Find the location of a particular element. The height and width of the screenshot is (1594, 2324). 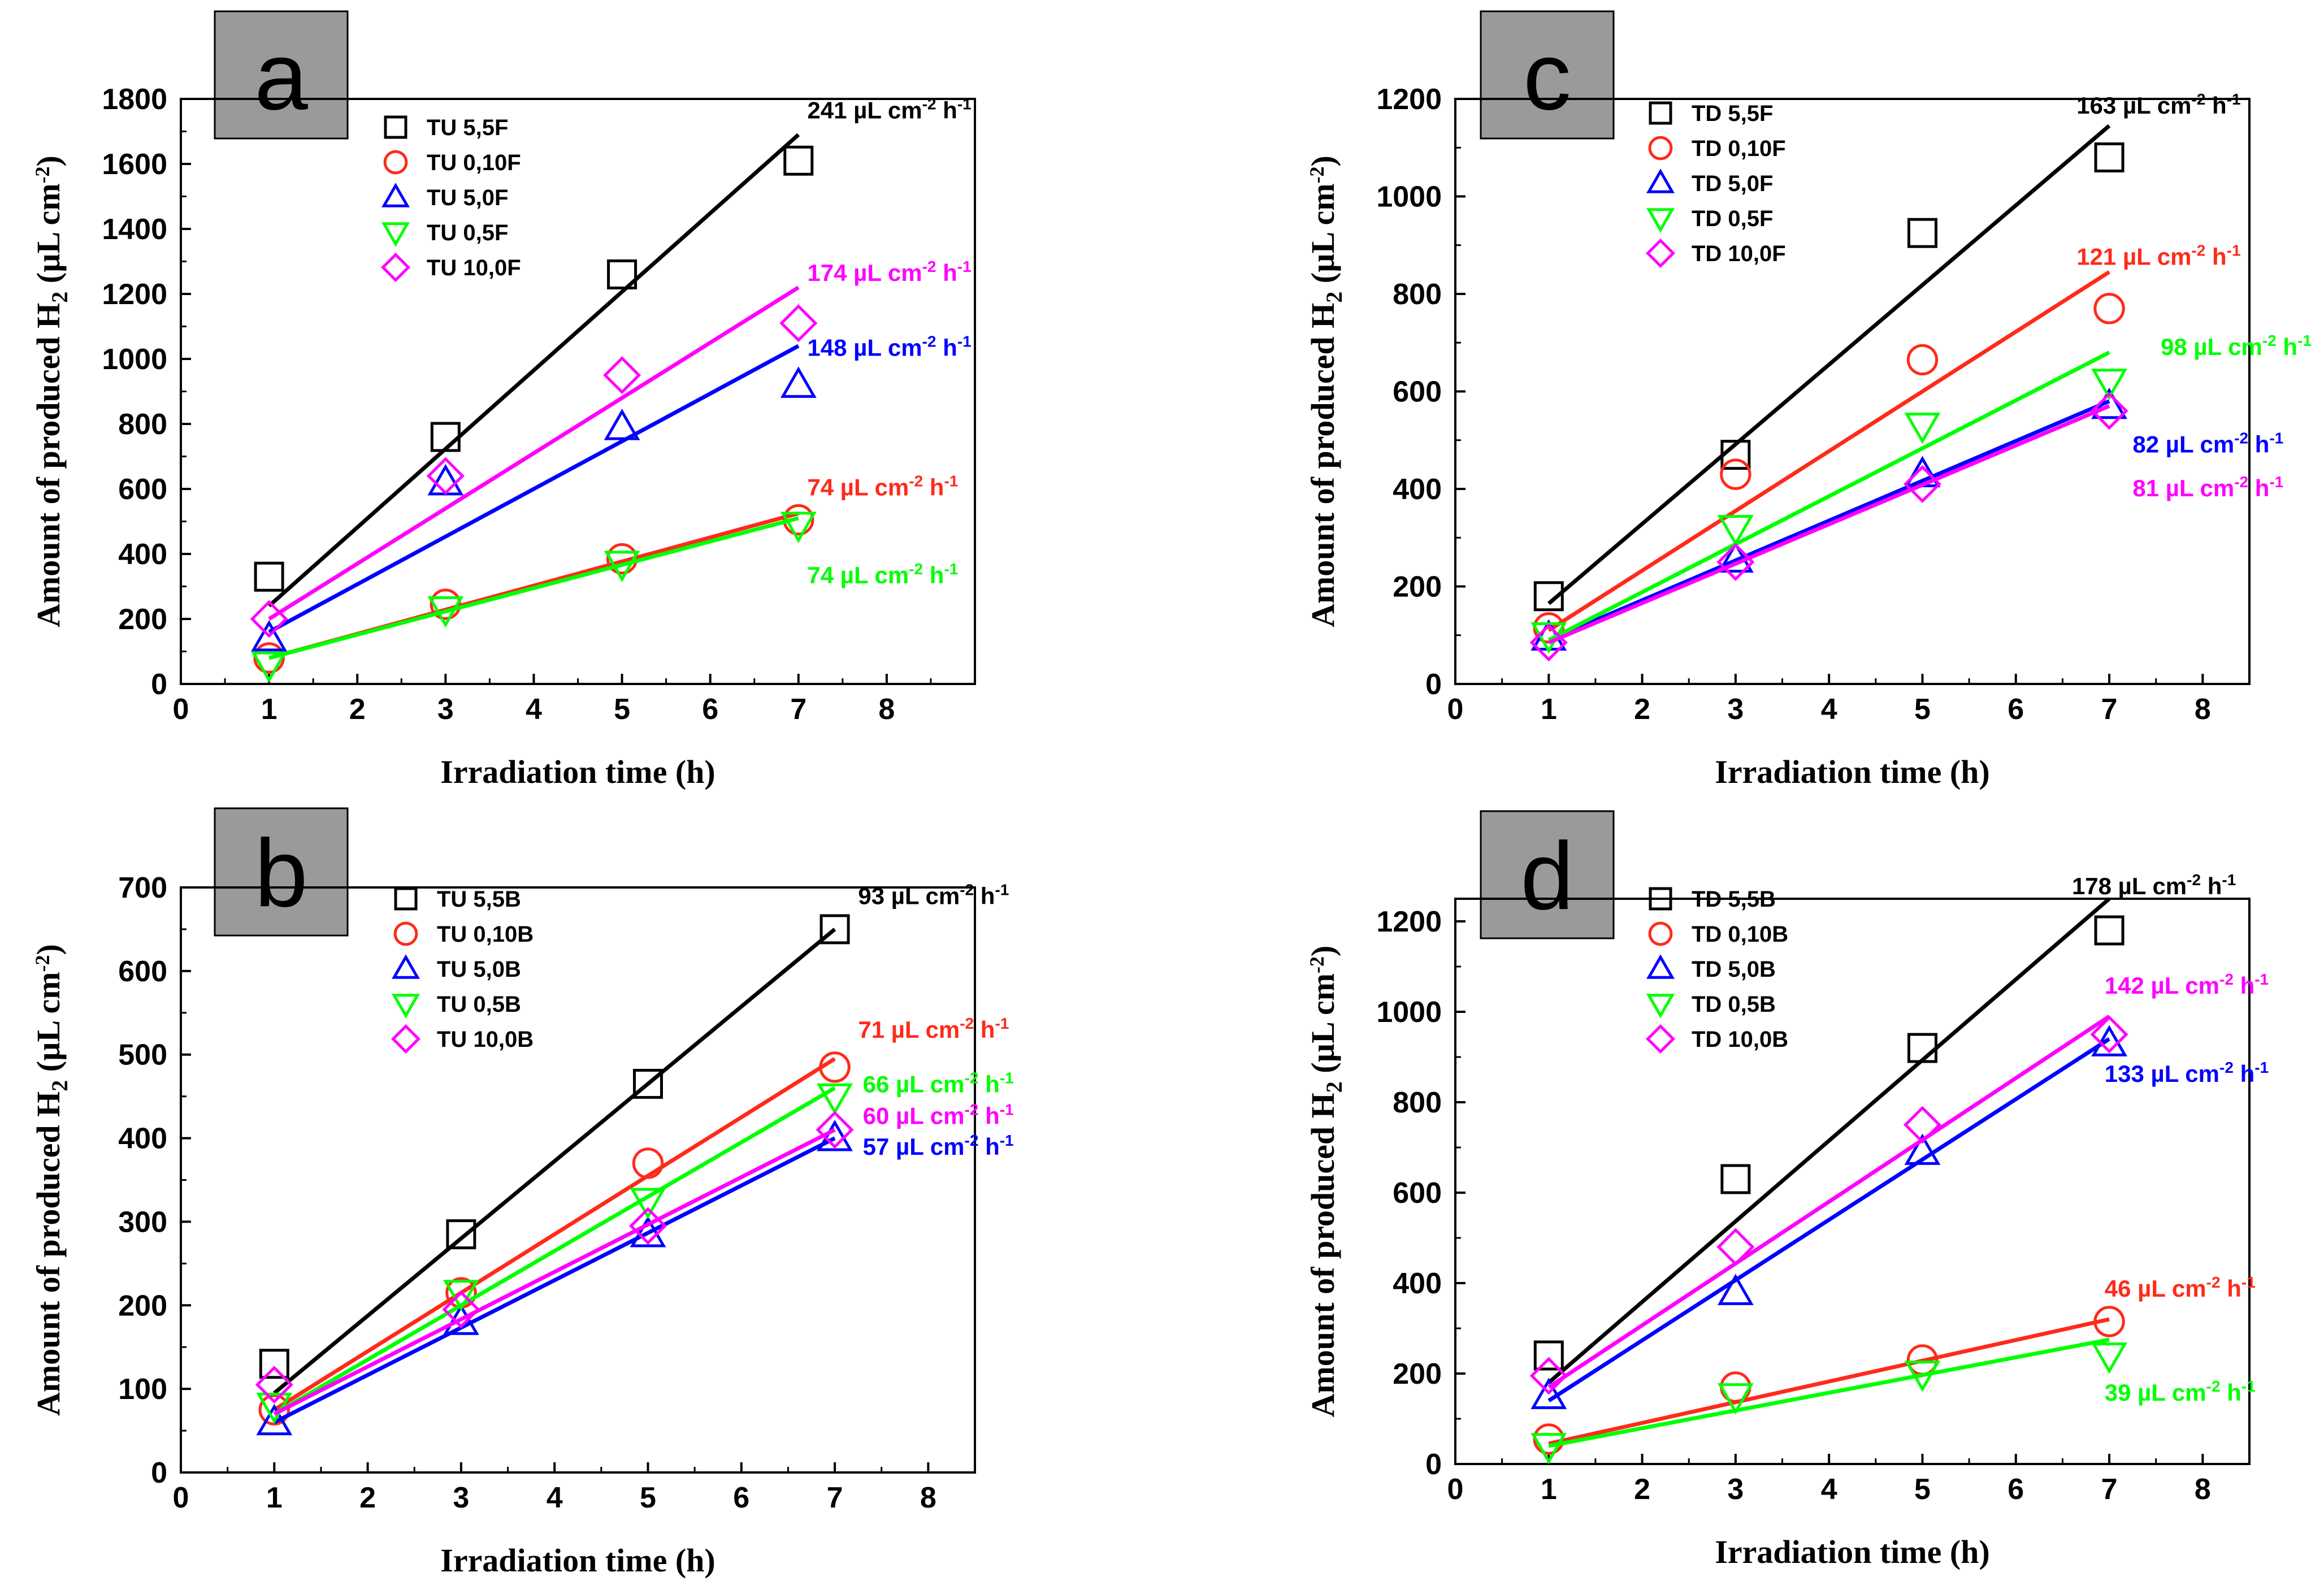

legend-label: TU 0,5F is located at coordinates (467, 232).